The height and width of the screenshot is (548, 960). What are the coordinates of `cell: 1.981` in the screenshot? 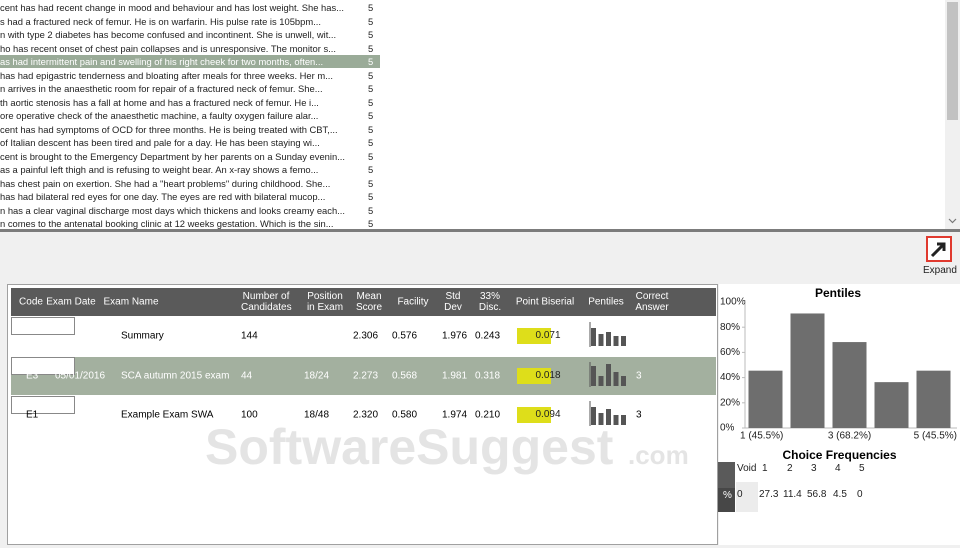 It's located at (455, 375).